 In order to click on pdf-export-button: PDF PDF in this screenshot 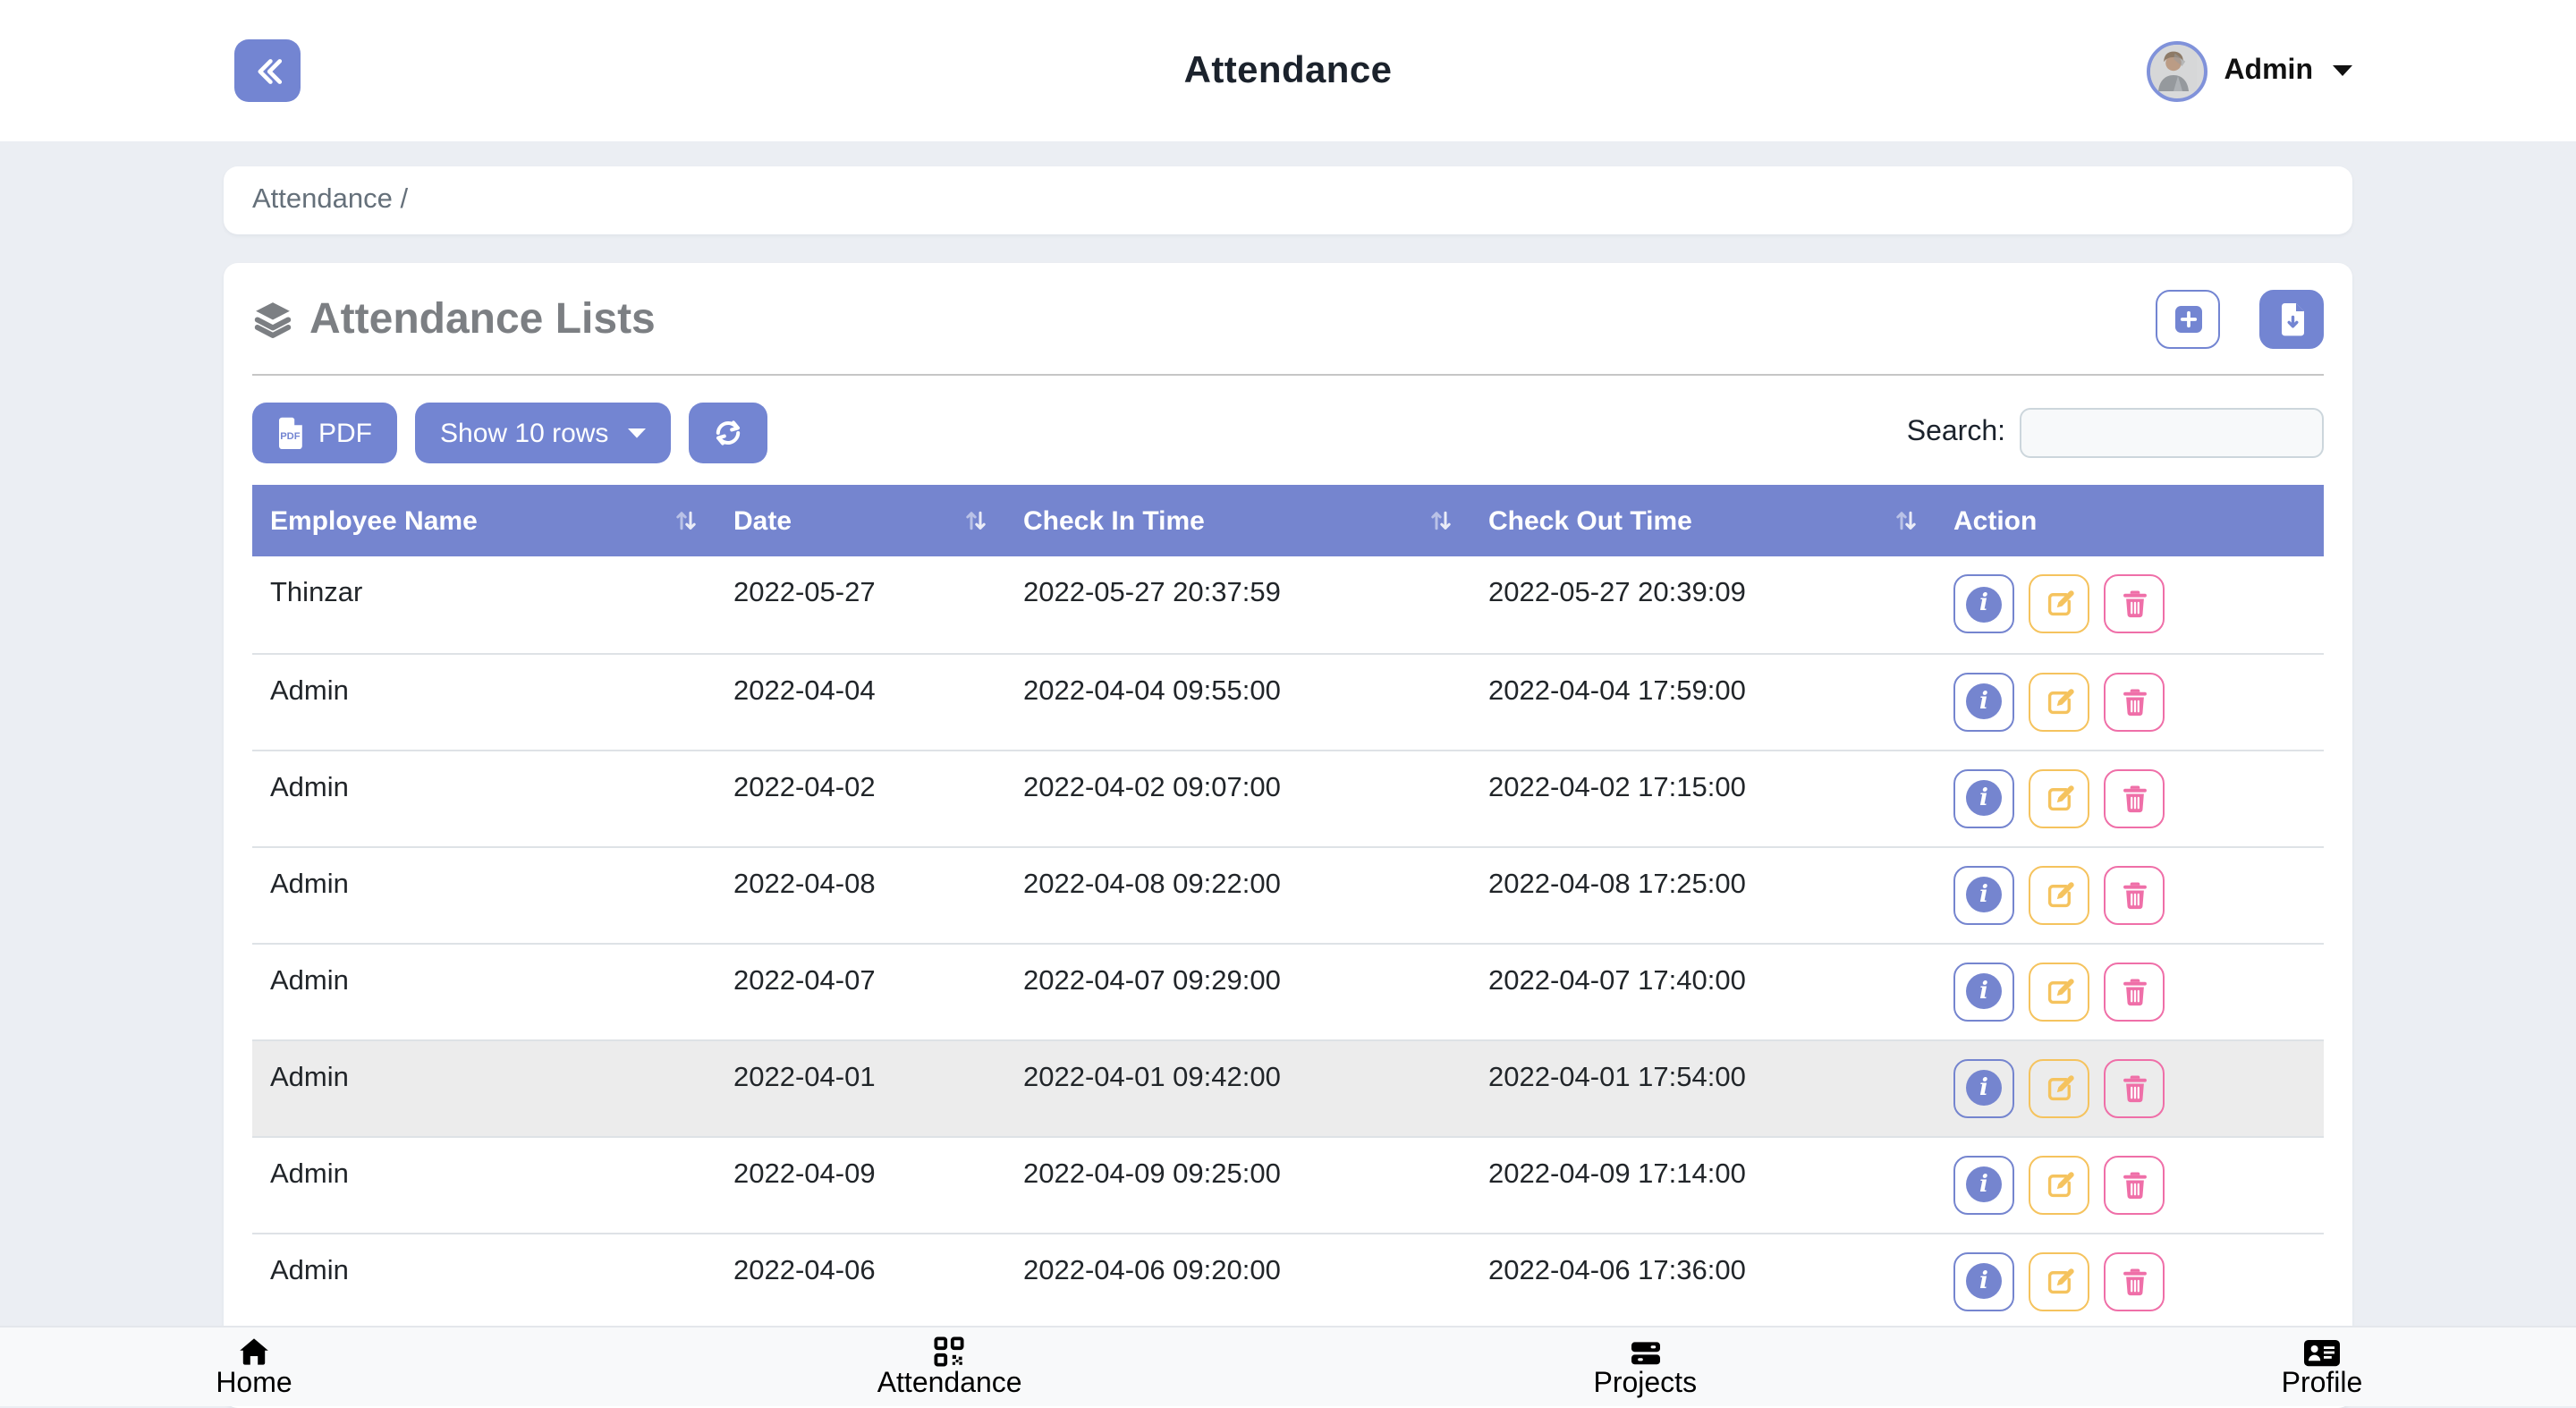, I will do `click(324, 433)`.